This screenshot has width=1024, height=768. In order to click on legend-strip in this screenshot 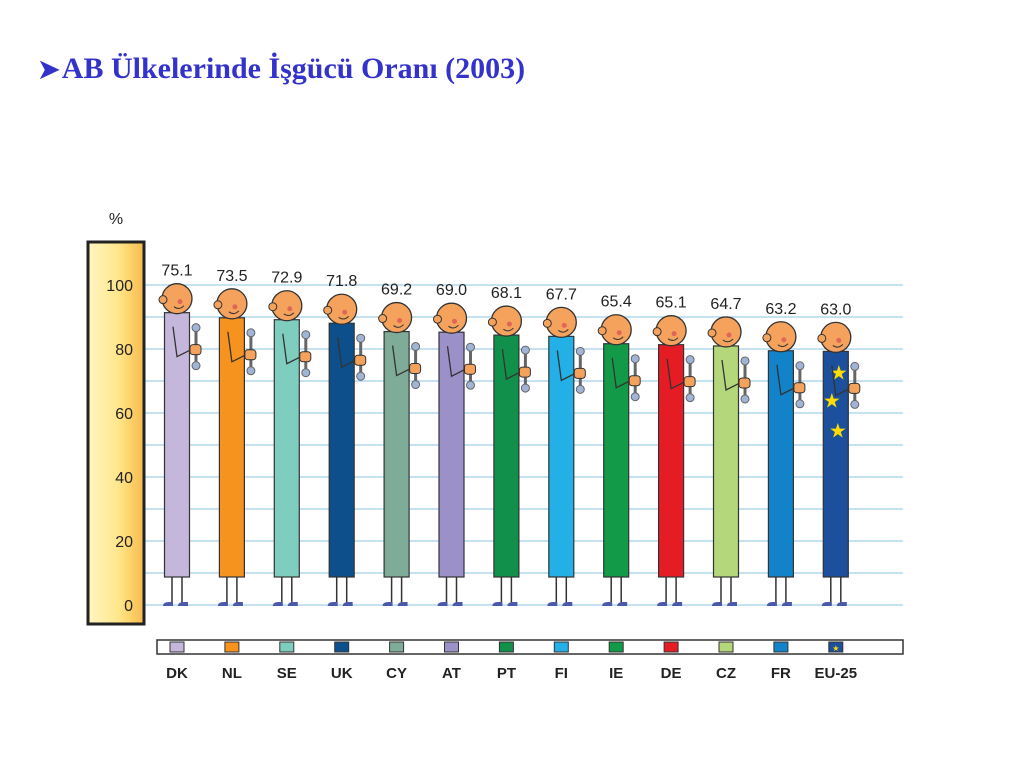, I will do `click(530, 647)`.